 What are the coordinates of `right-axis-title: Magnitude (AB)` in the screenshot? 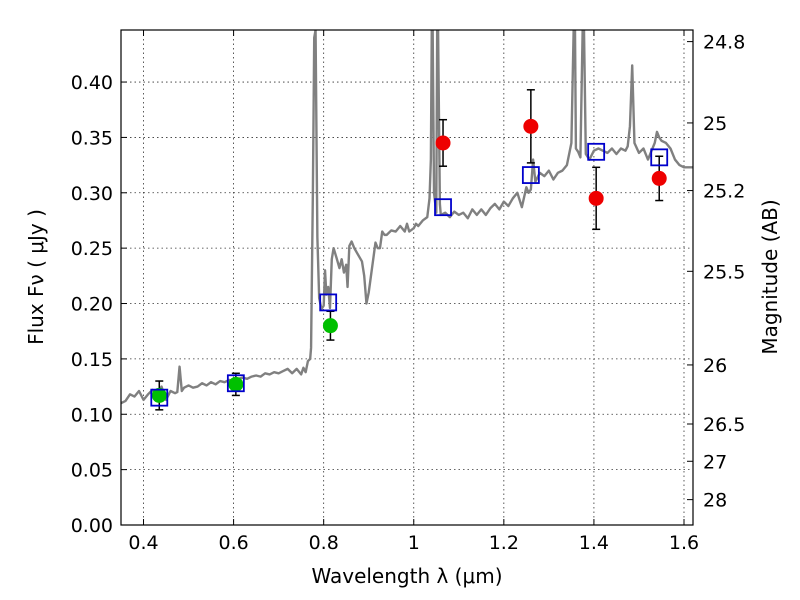 It's located at (770, 276).